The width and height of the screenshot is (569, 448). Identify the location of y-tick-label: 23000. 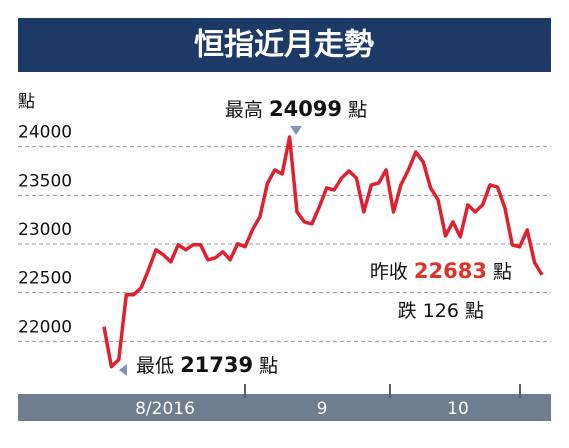
(45, 230).